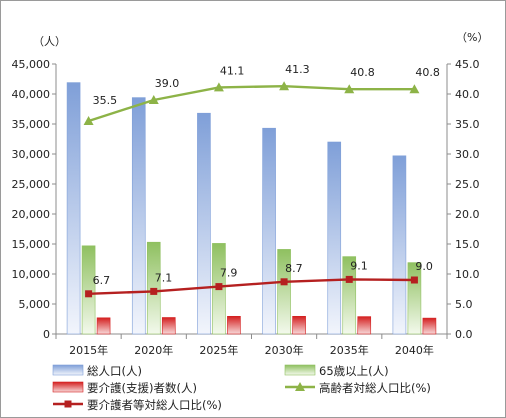  Describe the element at coordinates (467, 124) in the screenshot. I see `right-tick-label: 35.0` at that location.